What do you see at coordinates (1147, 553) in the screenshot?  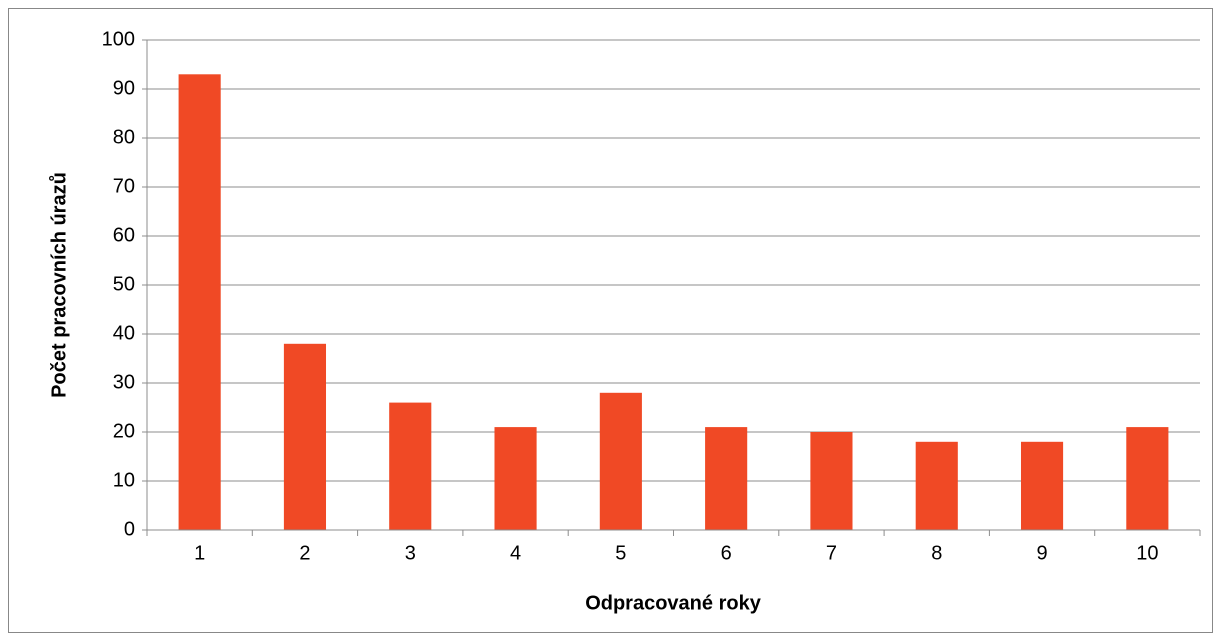 I see `x-tick-label: 10` at bounding box center [1147, 553].